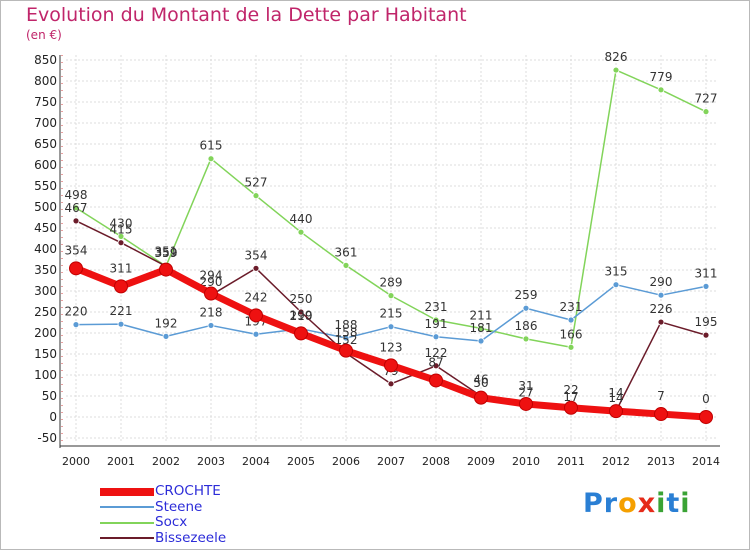 The height and width of the screenshot is (550, 750). Describe the element at coordinates (45, 81) in the screenshot. I see `y-tick-label: 800` at that location.